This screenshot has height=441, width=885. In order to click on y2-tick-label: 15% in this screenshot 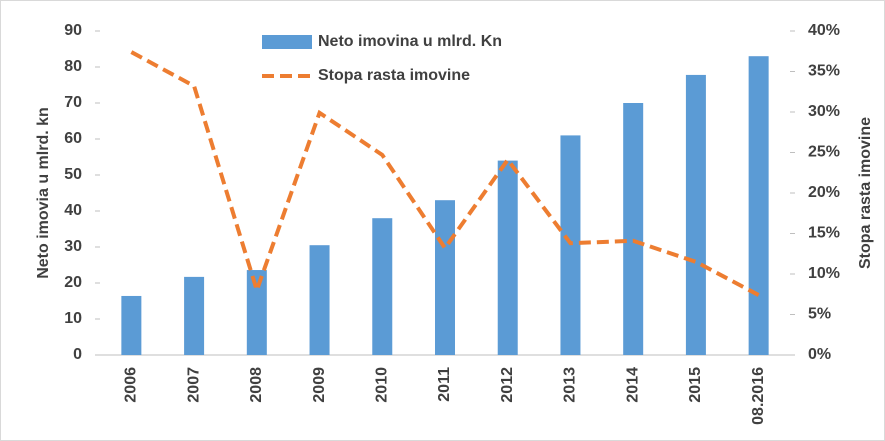, I will do `click(824, 233)`.